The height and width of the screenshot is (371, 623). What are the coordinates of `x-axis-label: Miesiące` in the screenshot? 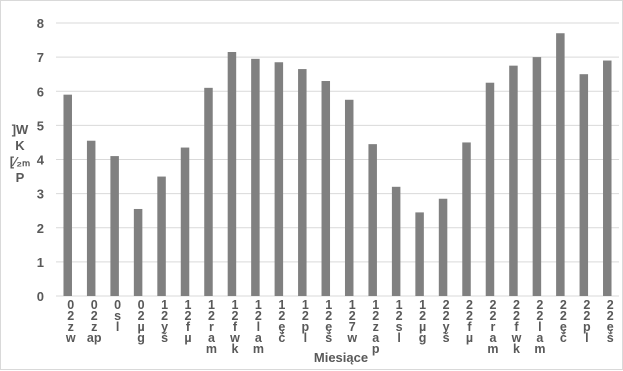 It's located at (341, 357).